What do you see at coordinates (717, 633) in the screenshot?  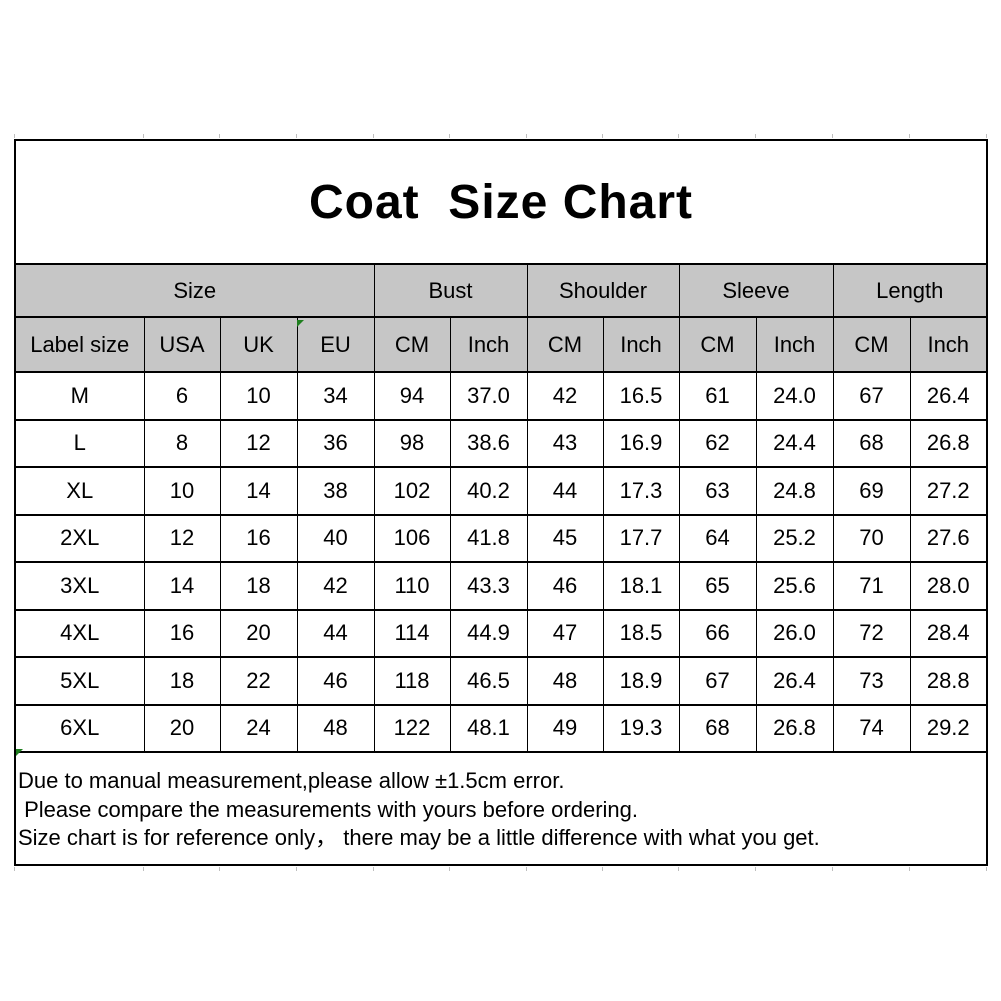 I see `data-cell: 66` at bounding box center [717, 633].